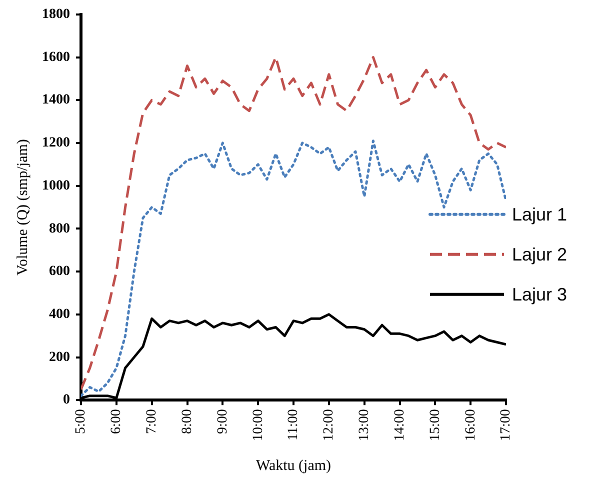 Image resolution: width=592 pixels, height=489 pixels. What do you see at coordinates (540, 254) in the screenshot?
I see `legend-label: Lajur 2` at bounding box center [540, 254].